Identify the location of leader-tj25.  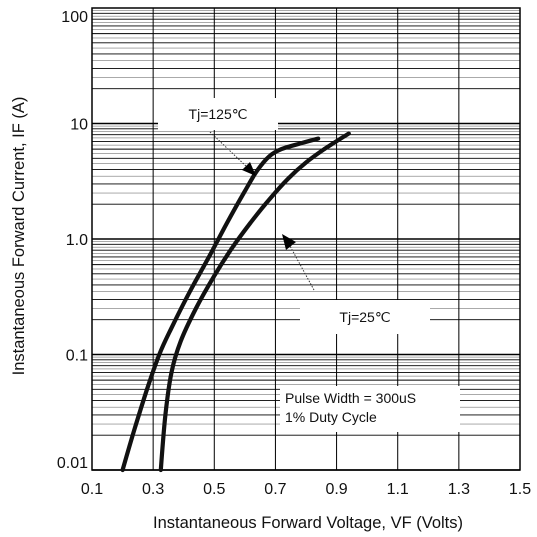
(302, 268).